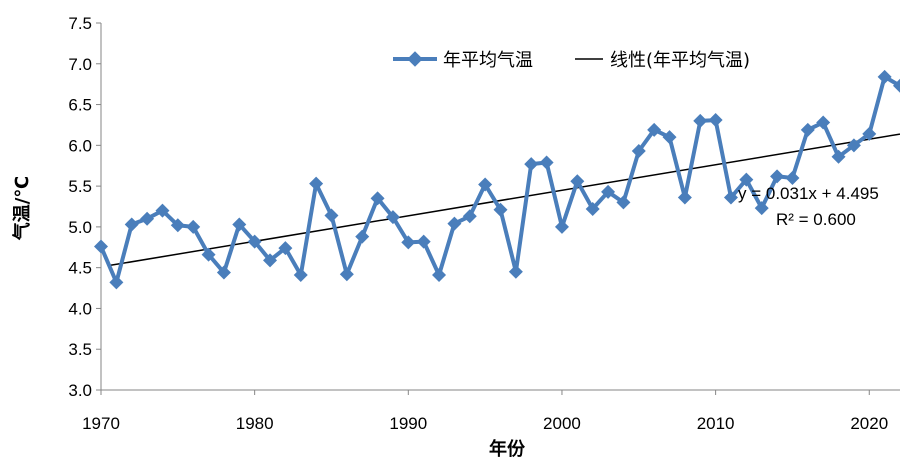 Image resolution: width=900 pixels, height=458 pixels. I want to click on y-tick-label: 6.0, so click(80, 145).